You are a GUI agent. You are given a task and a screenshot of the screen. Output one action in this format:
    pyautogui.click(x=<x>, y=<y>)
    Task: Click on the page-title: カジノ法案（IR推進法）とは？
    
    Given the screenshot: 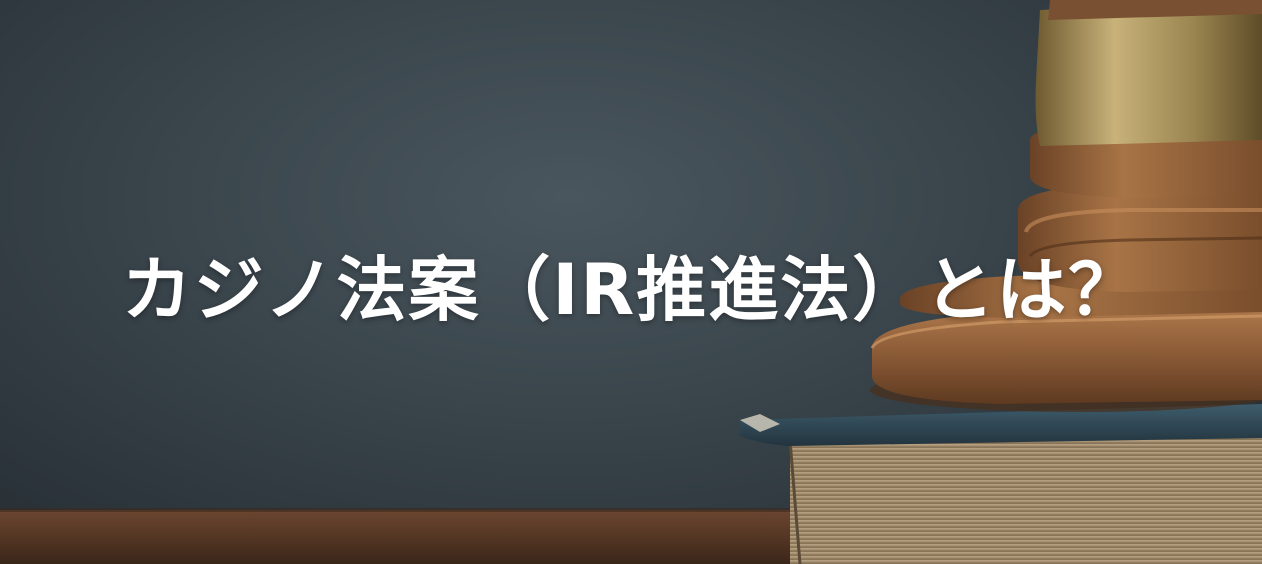 What is the action you would take?
    pyautogui.click(x=631, y=290)
    